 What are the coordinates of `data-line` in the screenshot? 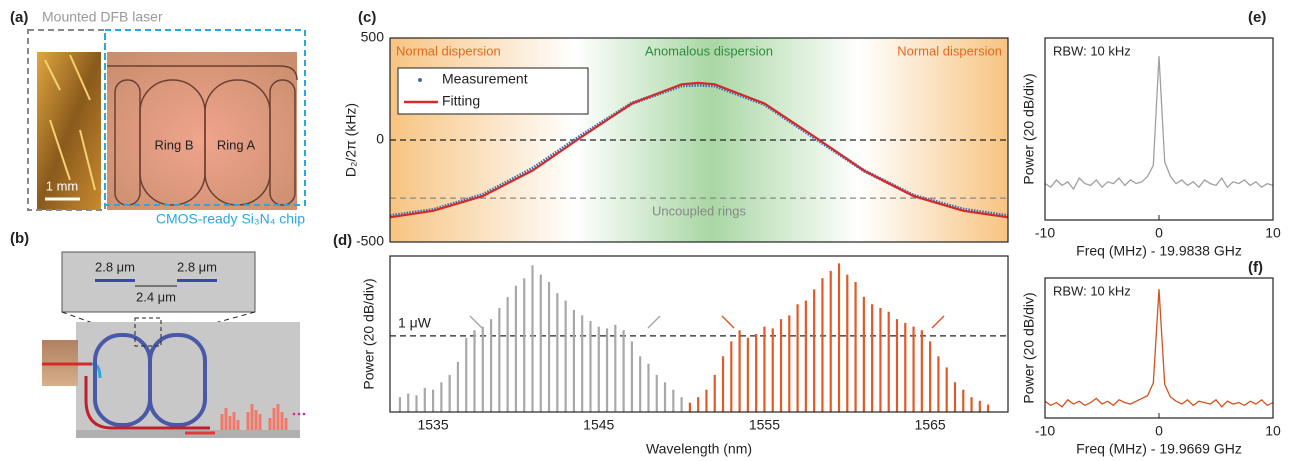 It's located at (699, 150).